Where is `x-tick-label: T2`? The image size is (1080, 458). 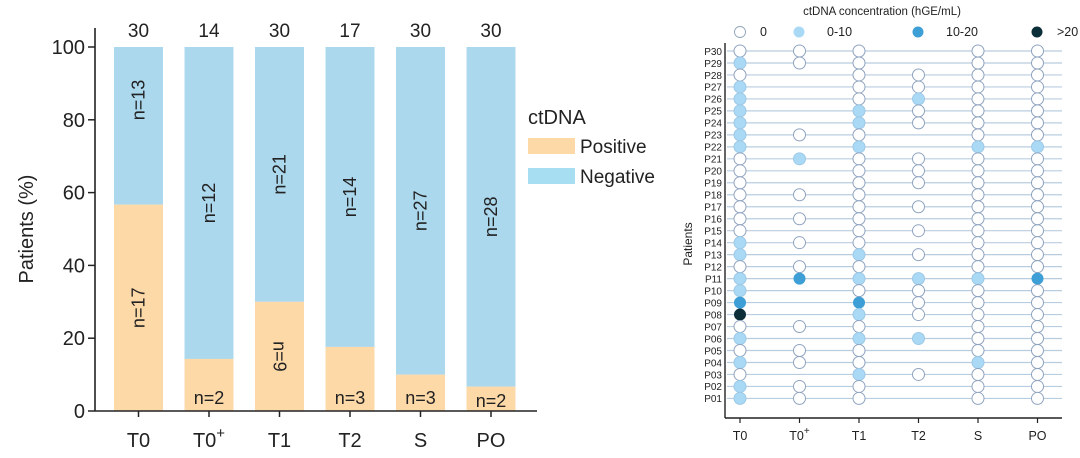
x-tick-label: T2 is located at coordinates (349, 441).